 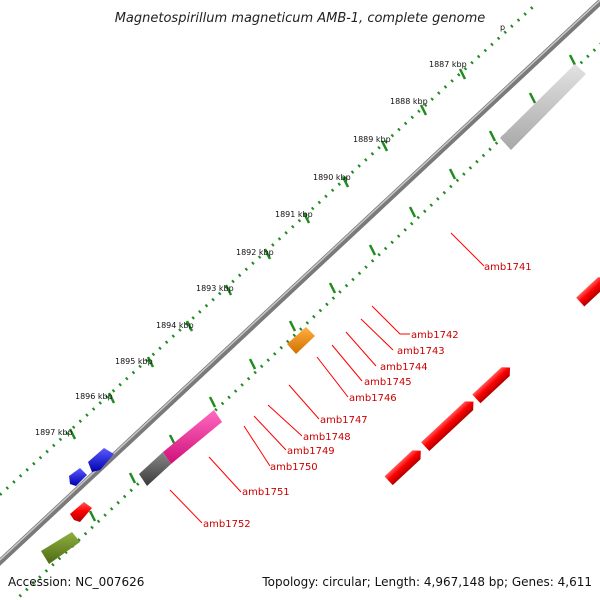 What do you see at coordinates (155, 469) in the screenshot?
I see `dark-feature` at bounding box center [155, 469].